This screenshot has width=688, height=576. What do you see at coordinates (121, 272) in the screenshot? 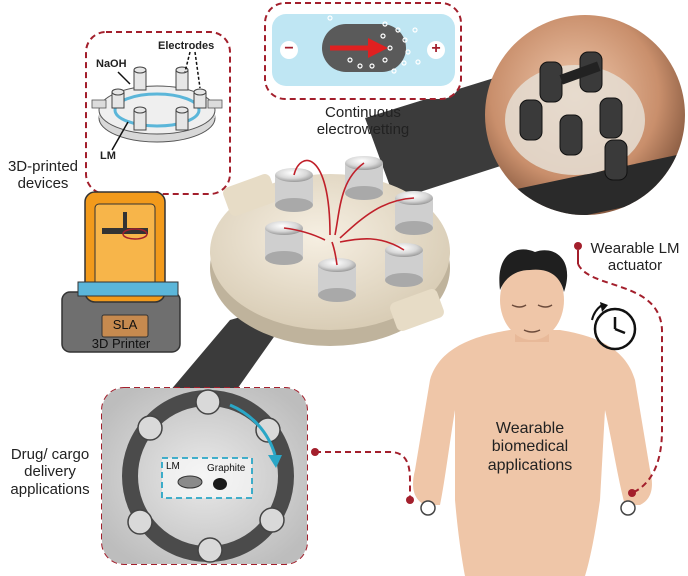
I see `sla-printer` at bounding box center [121, 272].